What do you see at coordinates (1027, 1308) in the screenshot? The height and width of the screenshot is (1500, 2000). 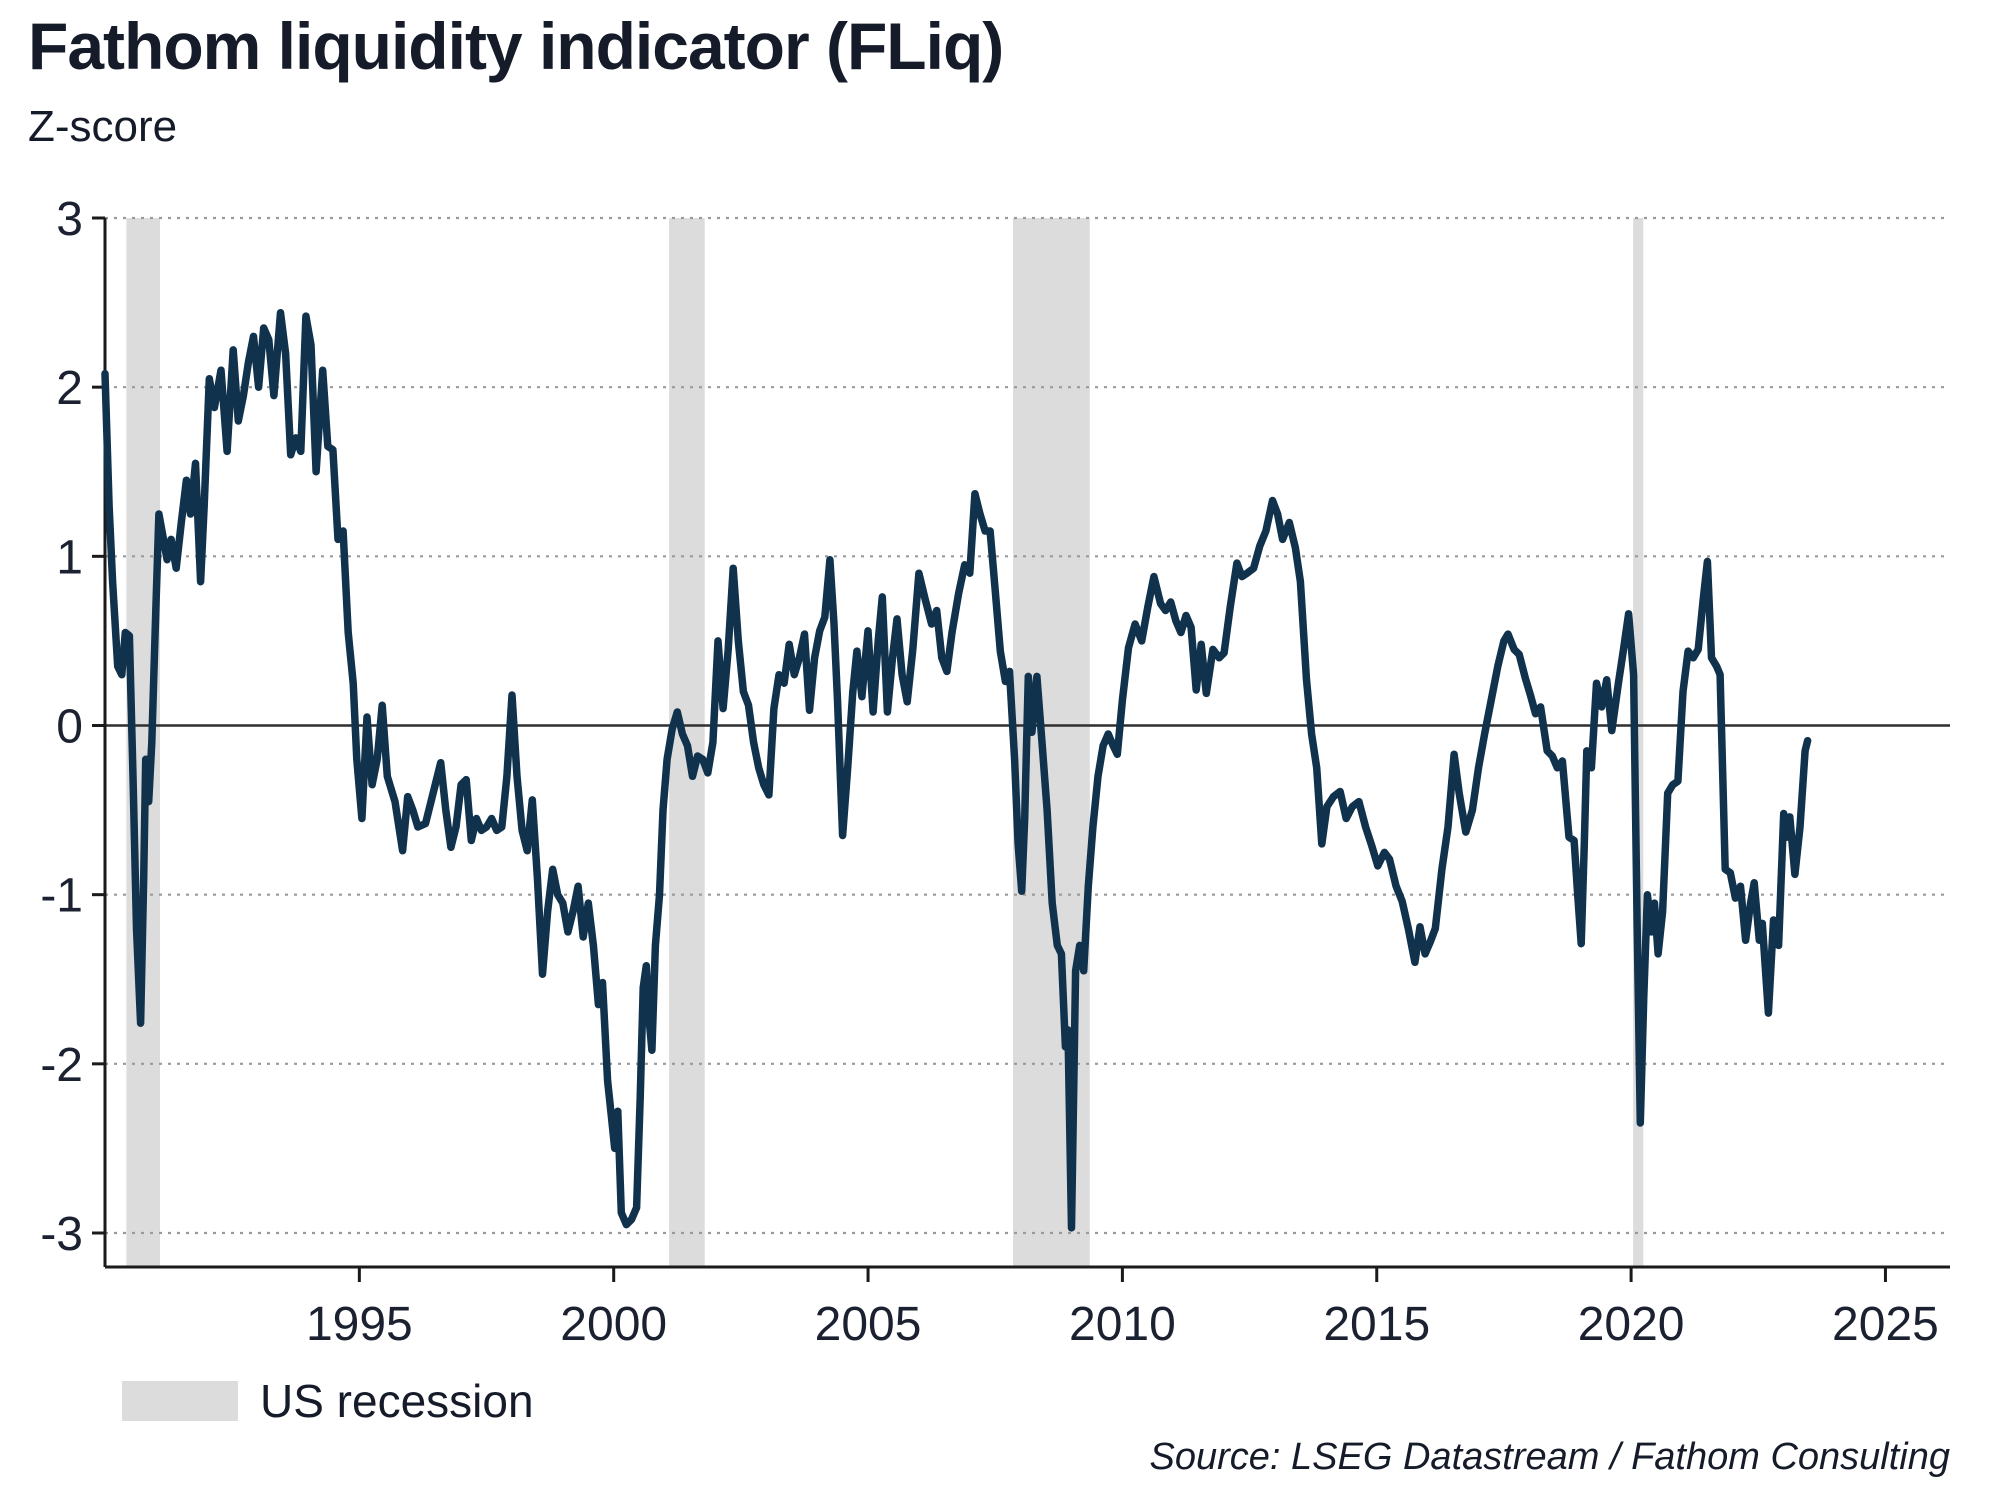 I see `x-axis: 1995 2000 2005 2010 2015 2020 2025` at bounding box center [1027, 1308].